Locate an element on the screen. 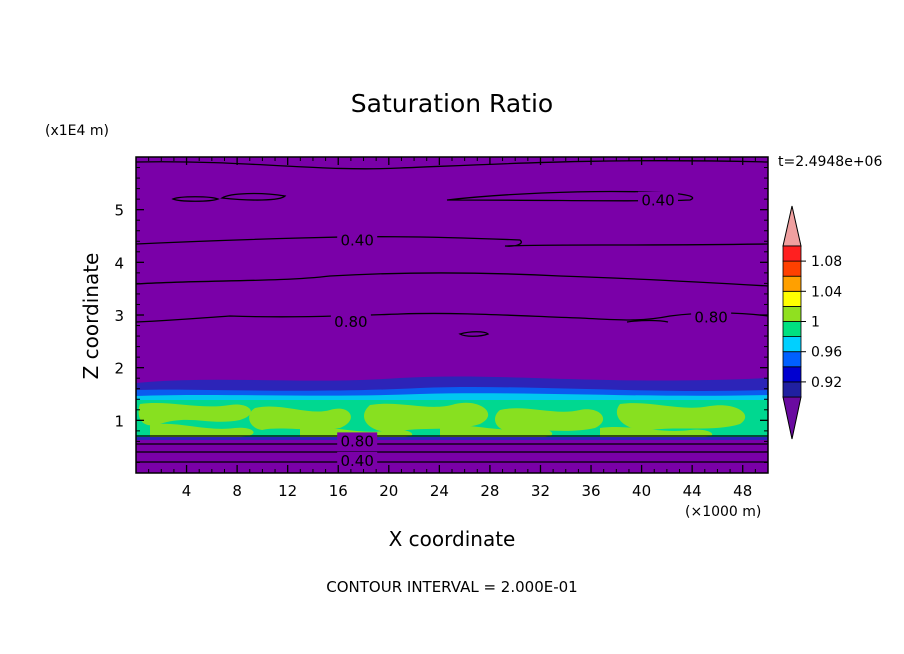  x-tick-label: 20 is located at coordinates (388, 491).